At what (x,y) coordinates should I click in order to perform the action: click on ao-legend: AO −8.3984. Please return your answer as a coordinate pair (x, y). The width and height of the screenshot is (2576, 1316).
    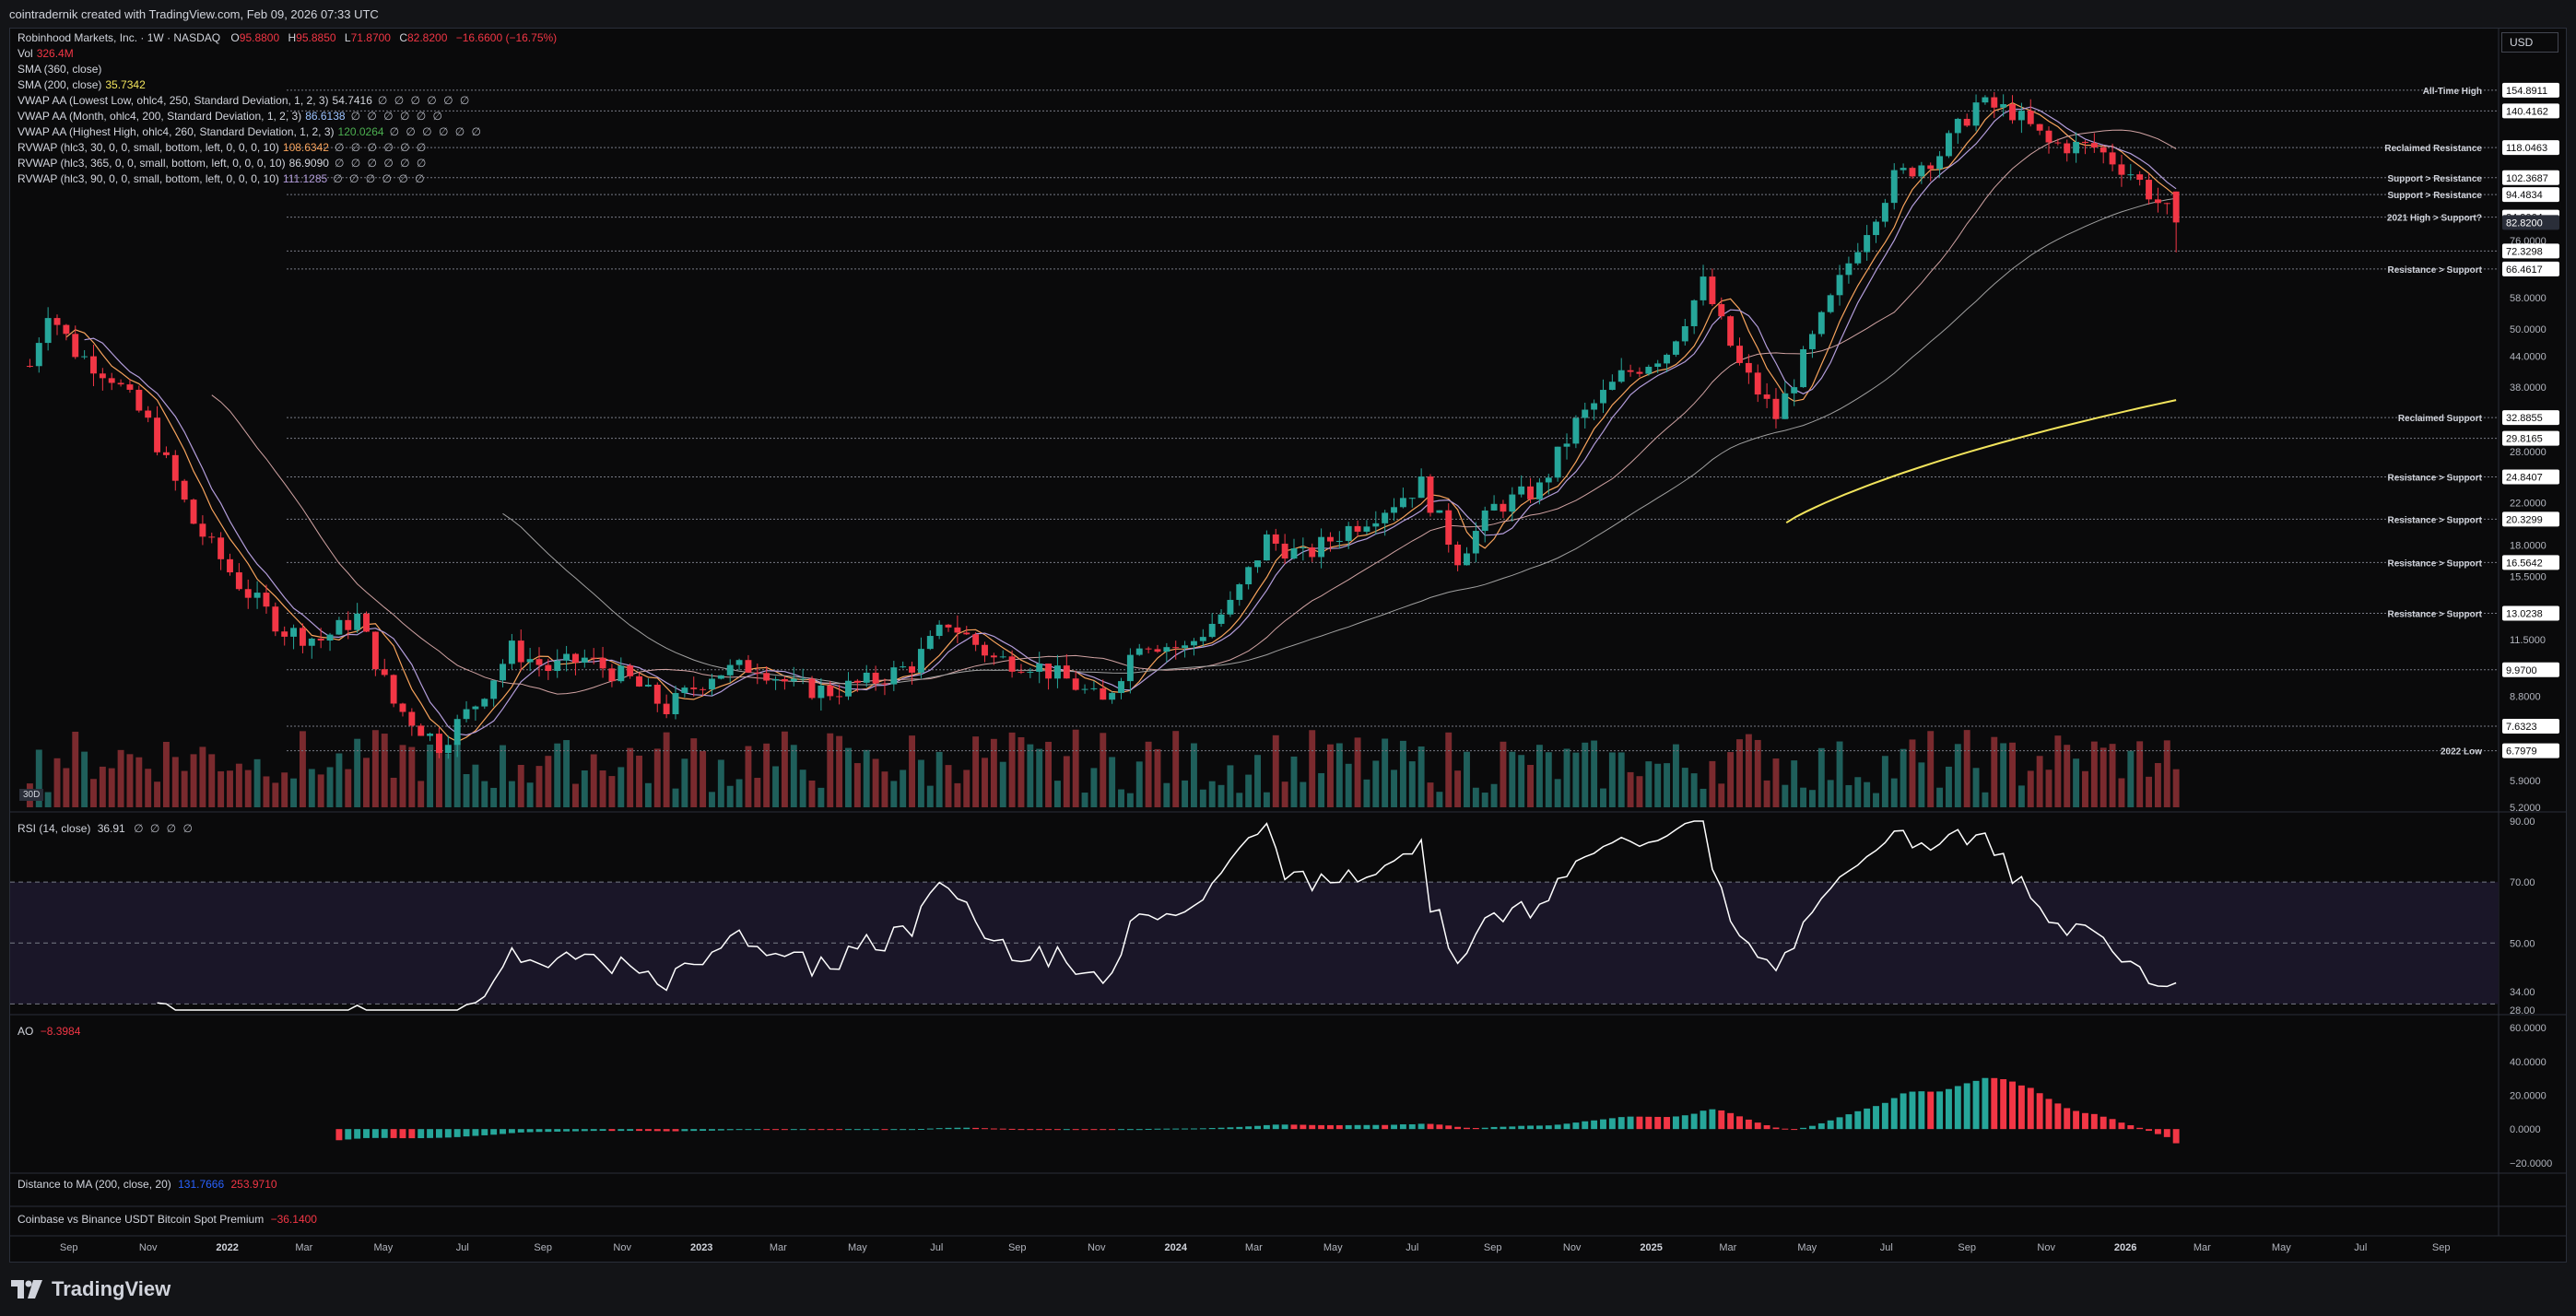
    Looking at the image, I should click on (49, 1032).